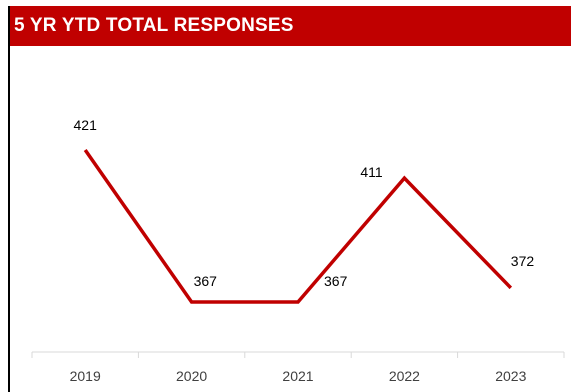 This screenshot has height=392, width=571. Describe the element at coordinates (510, 376) in the screenshot. I see `x-tick-label: 2023` at that location.